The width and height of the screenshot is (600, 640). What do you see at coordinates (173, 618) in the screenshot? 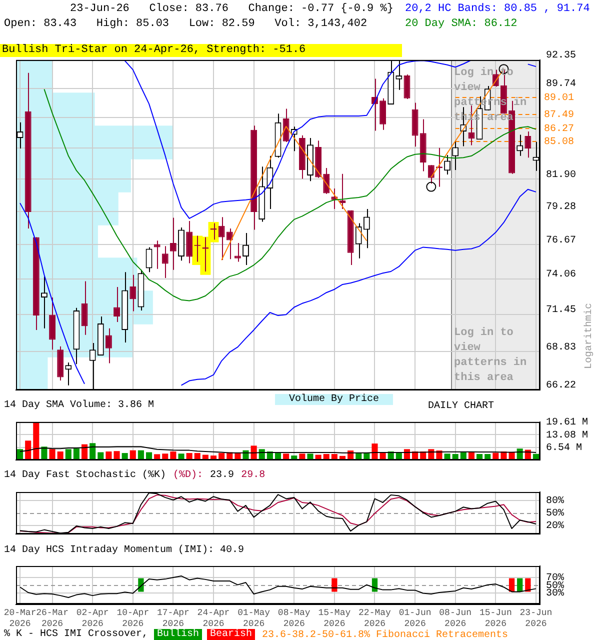
I see `x-tick-label: 17-Apr 2026` at bounding box center [173, 618].